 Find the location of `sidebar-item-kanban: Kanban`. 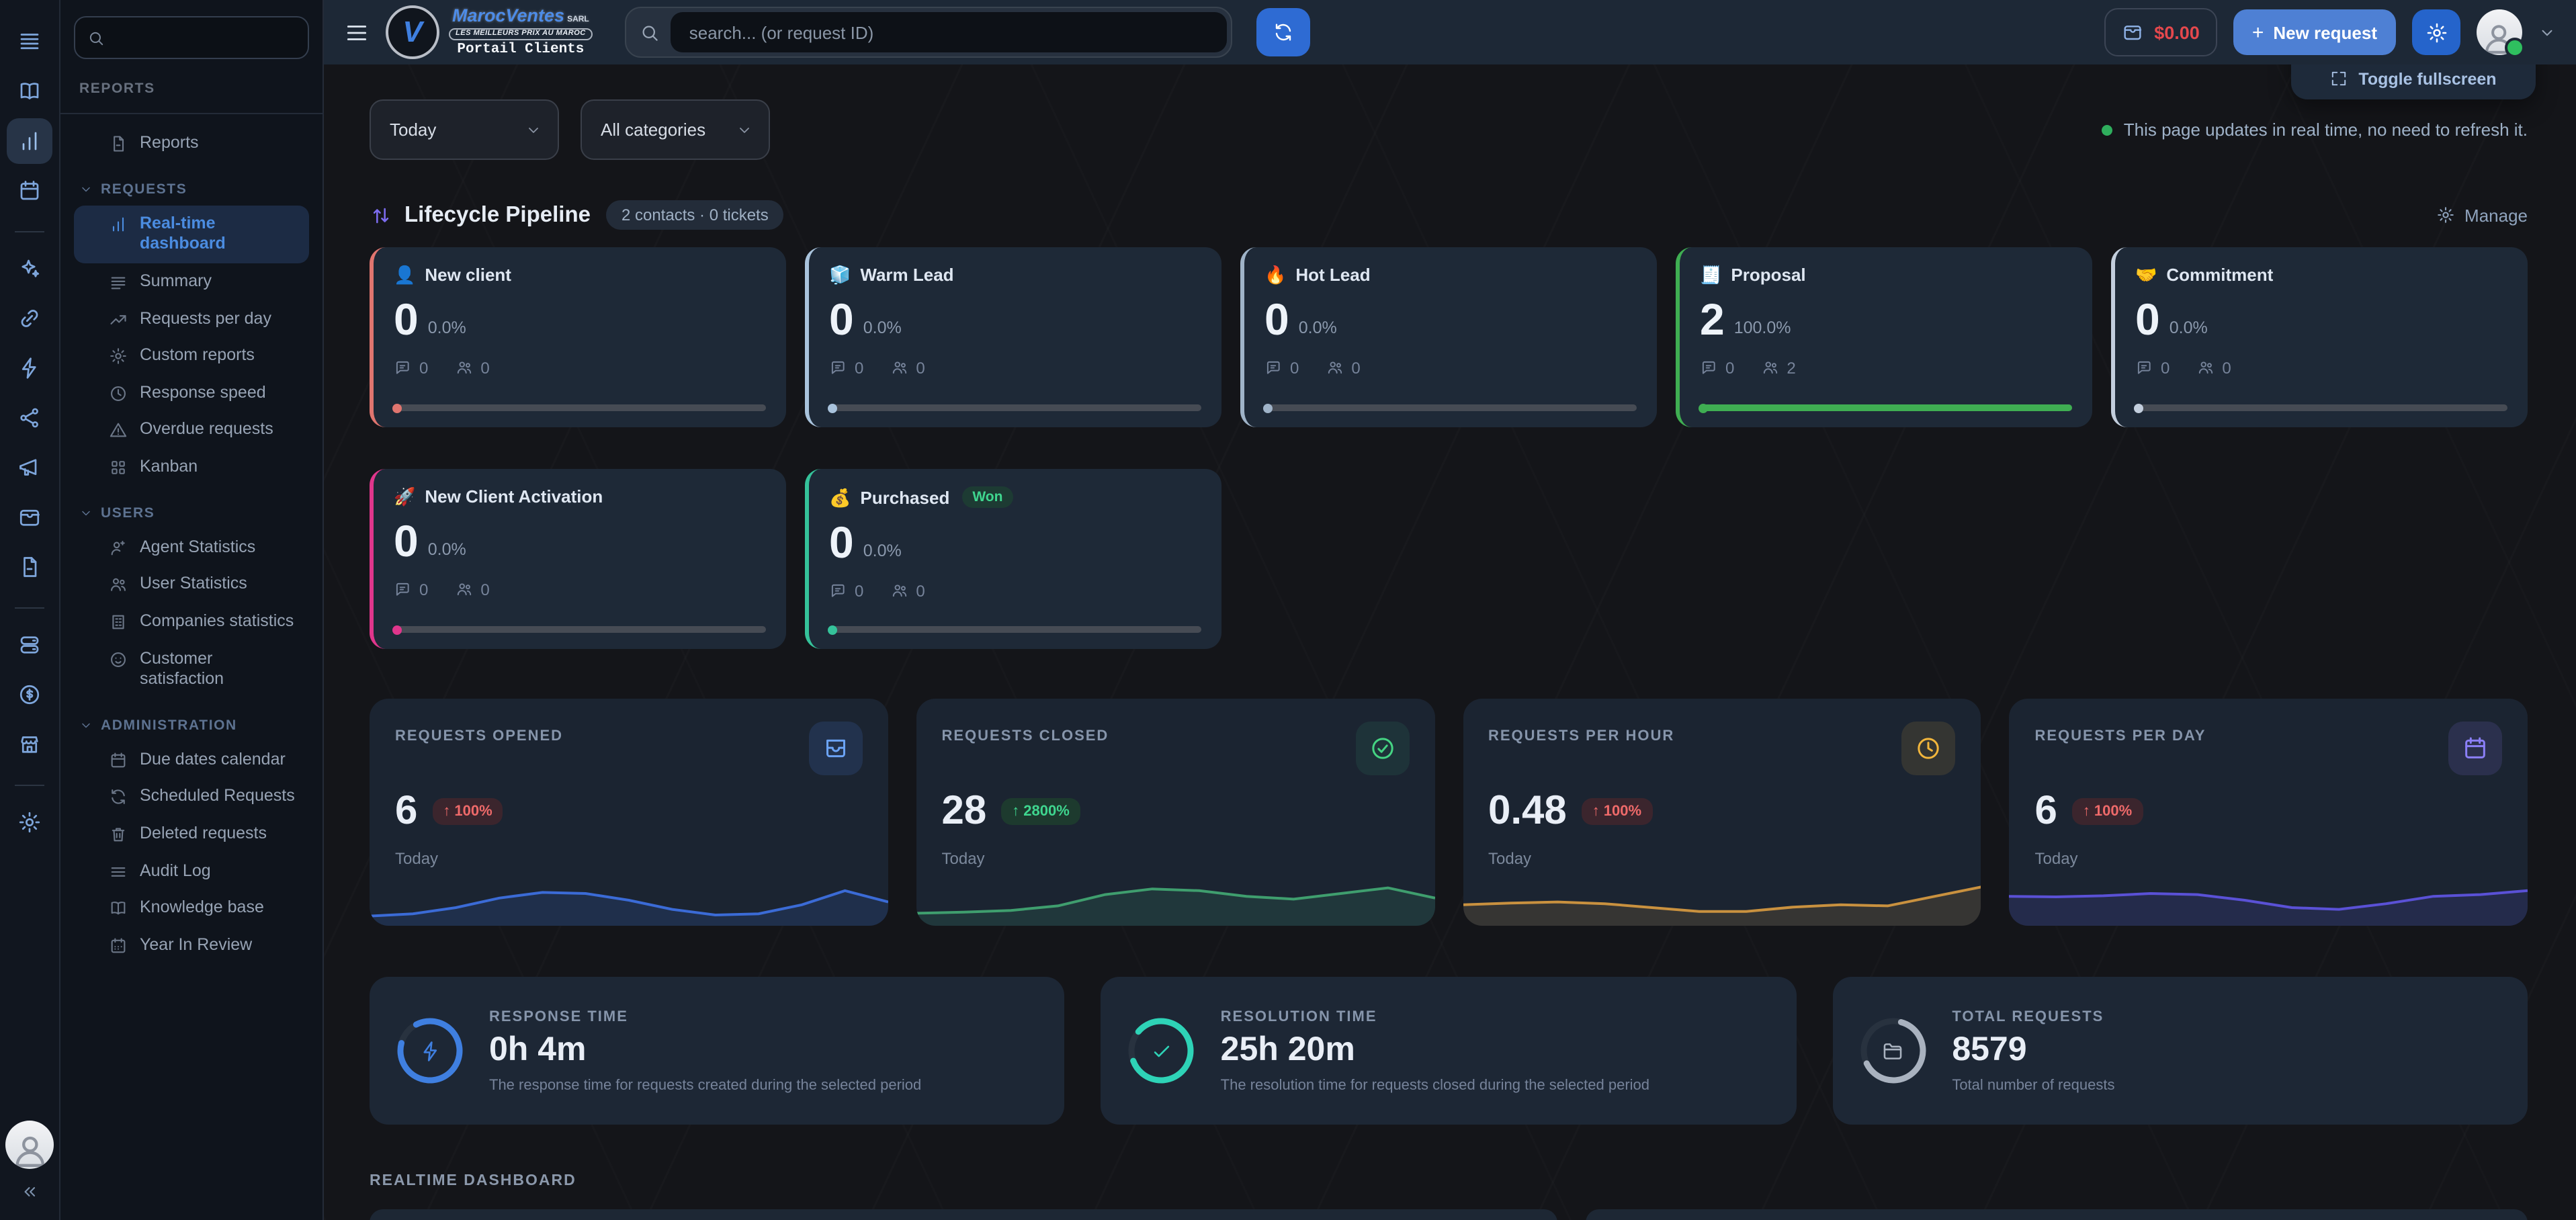

sidebar-item-kanban: Kanban is located at coordinates (191, 467).